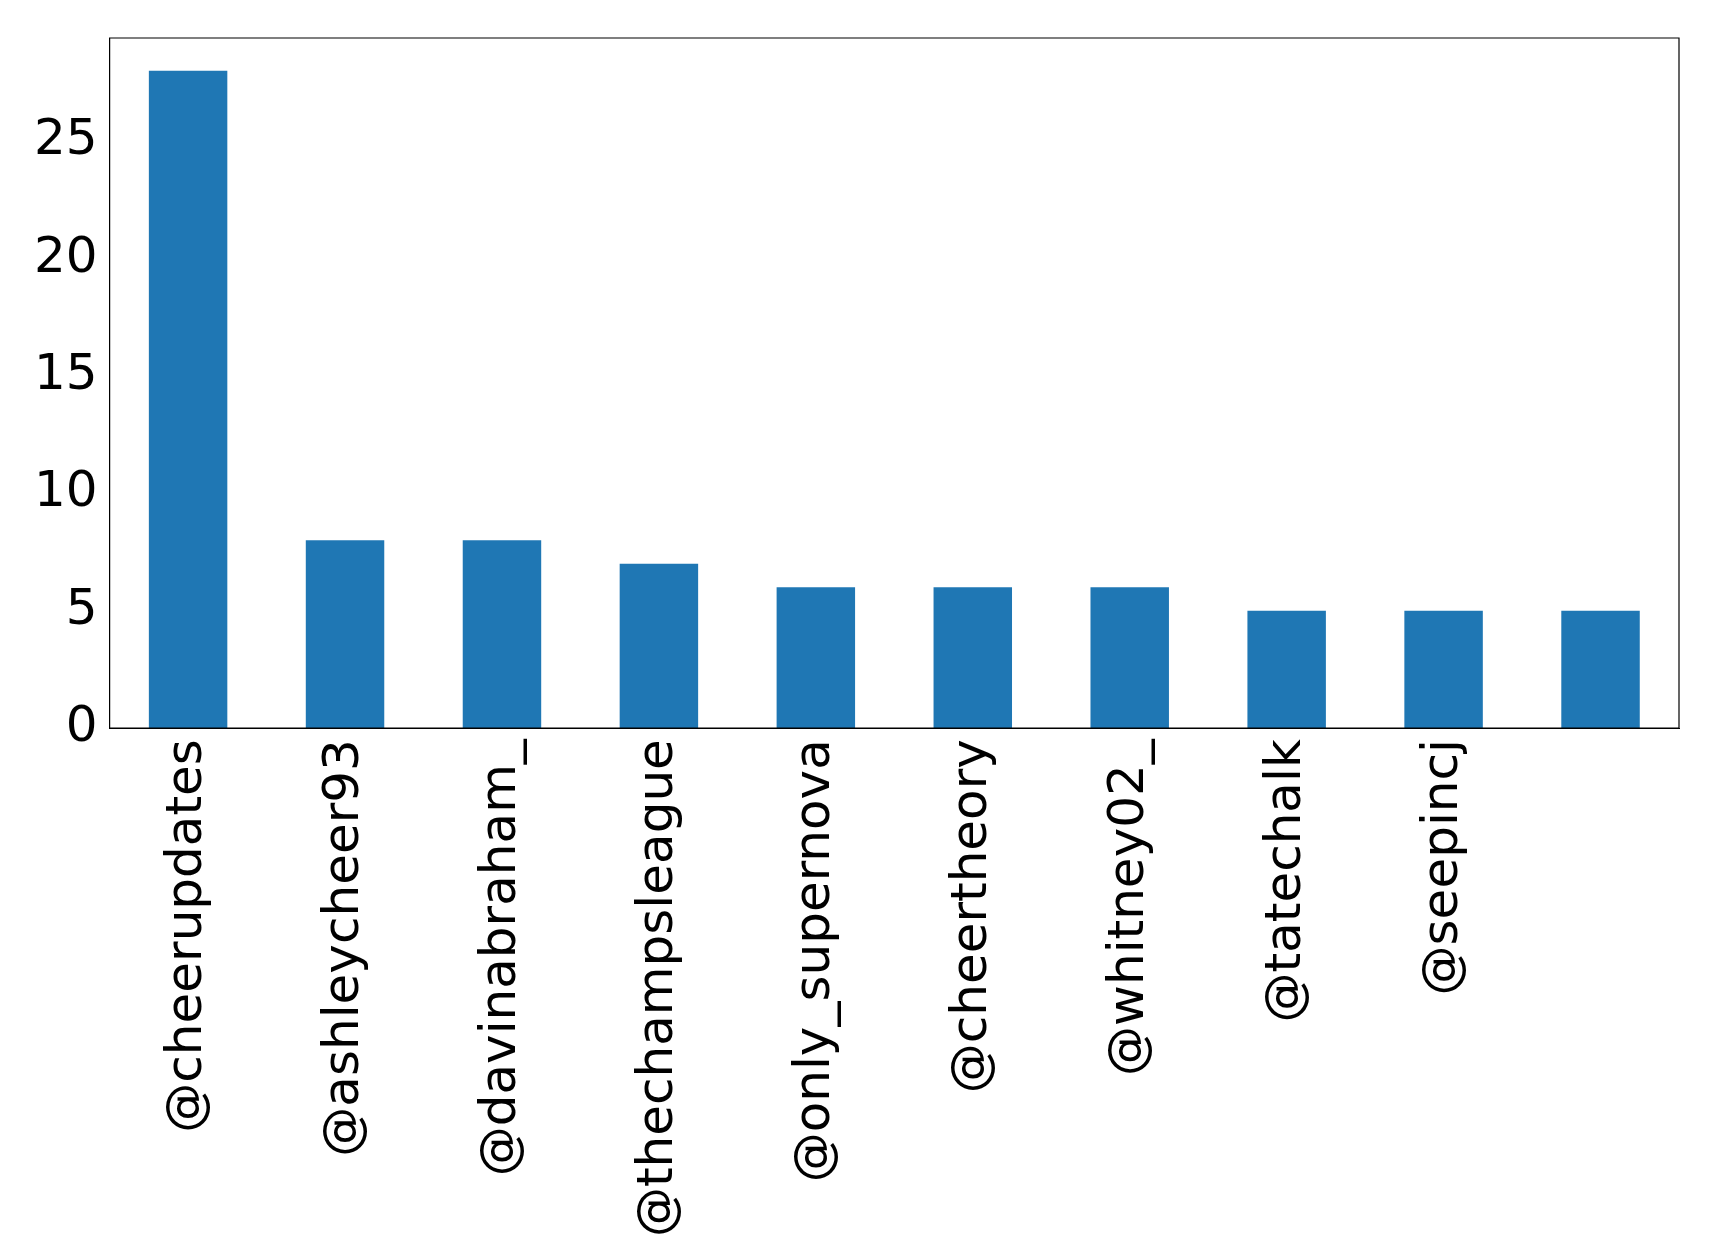 The image size is (1719, 1250). What do you see at coordinates (66, 137) in the screenshot?
I see `y-tick-label: 25` at bounding box center [66, 137].